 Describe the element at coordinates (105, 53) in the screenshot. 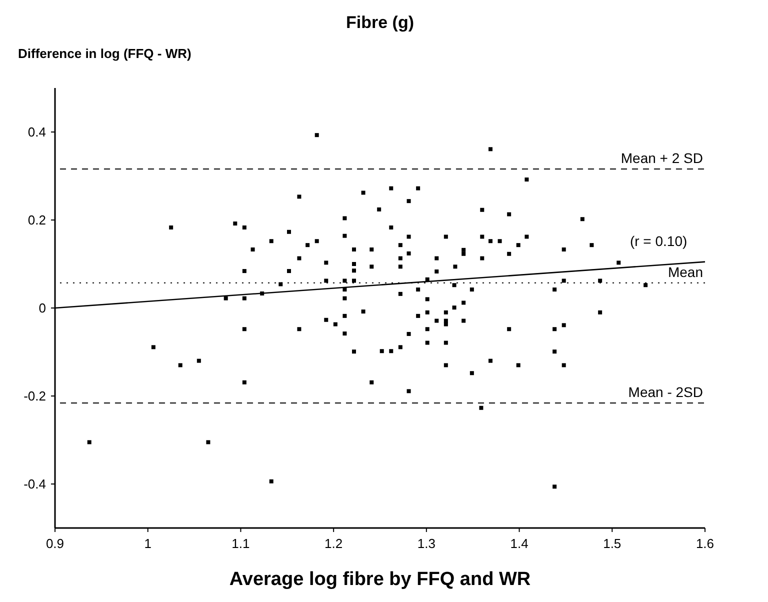

I see `y-axis-title: Difference in log (FFQ - WR)` at that location.